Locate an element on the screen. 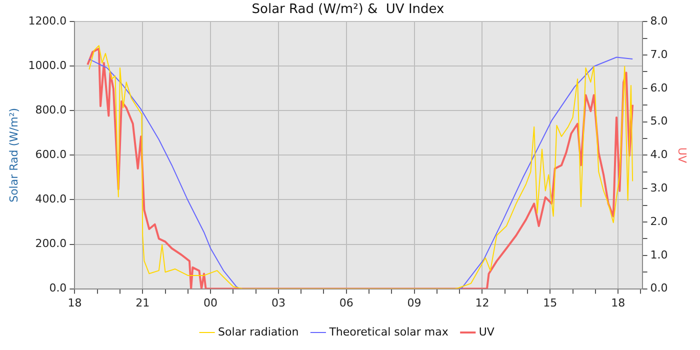  y2-tick-label: 5.0 is located at coordinates (659, 121).